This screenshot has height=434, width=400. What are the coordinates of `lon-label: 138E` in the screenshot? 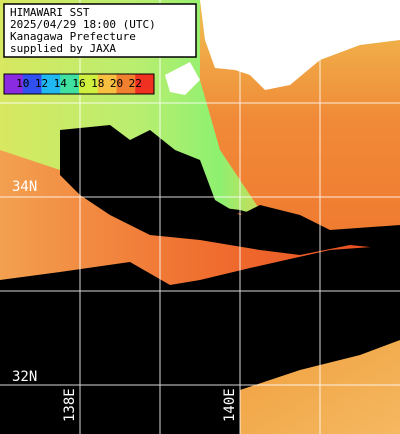 It's located at (70, 405).